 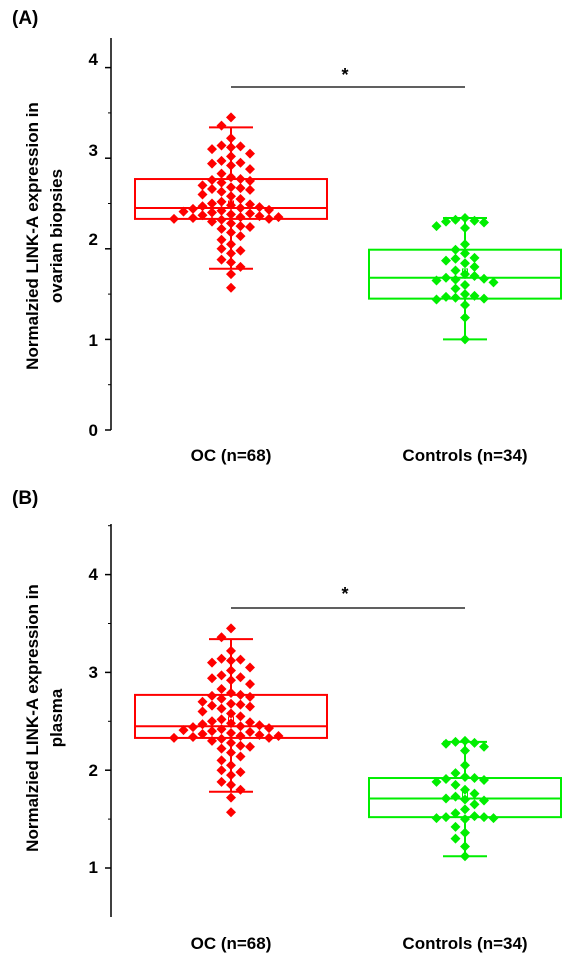 I want to click on panel-b-category-controls: Controls (n=34), so click(x=464, y=943).